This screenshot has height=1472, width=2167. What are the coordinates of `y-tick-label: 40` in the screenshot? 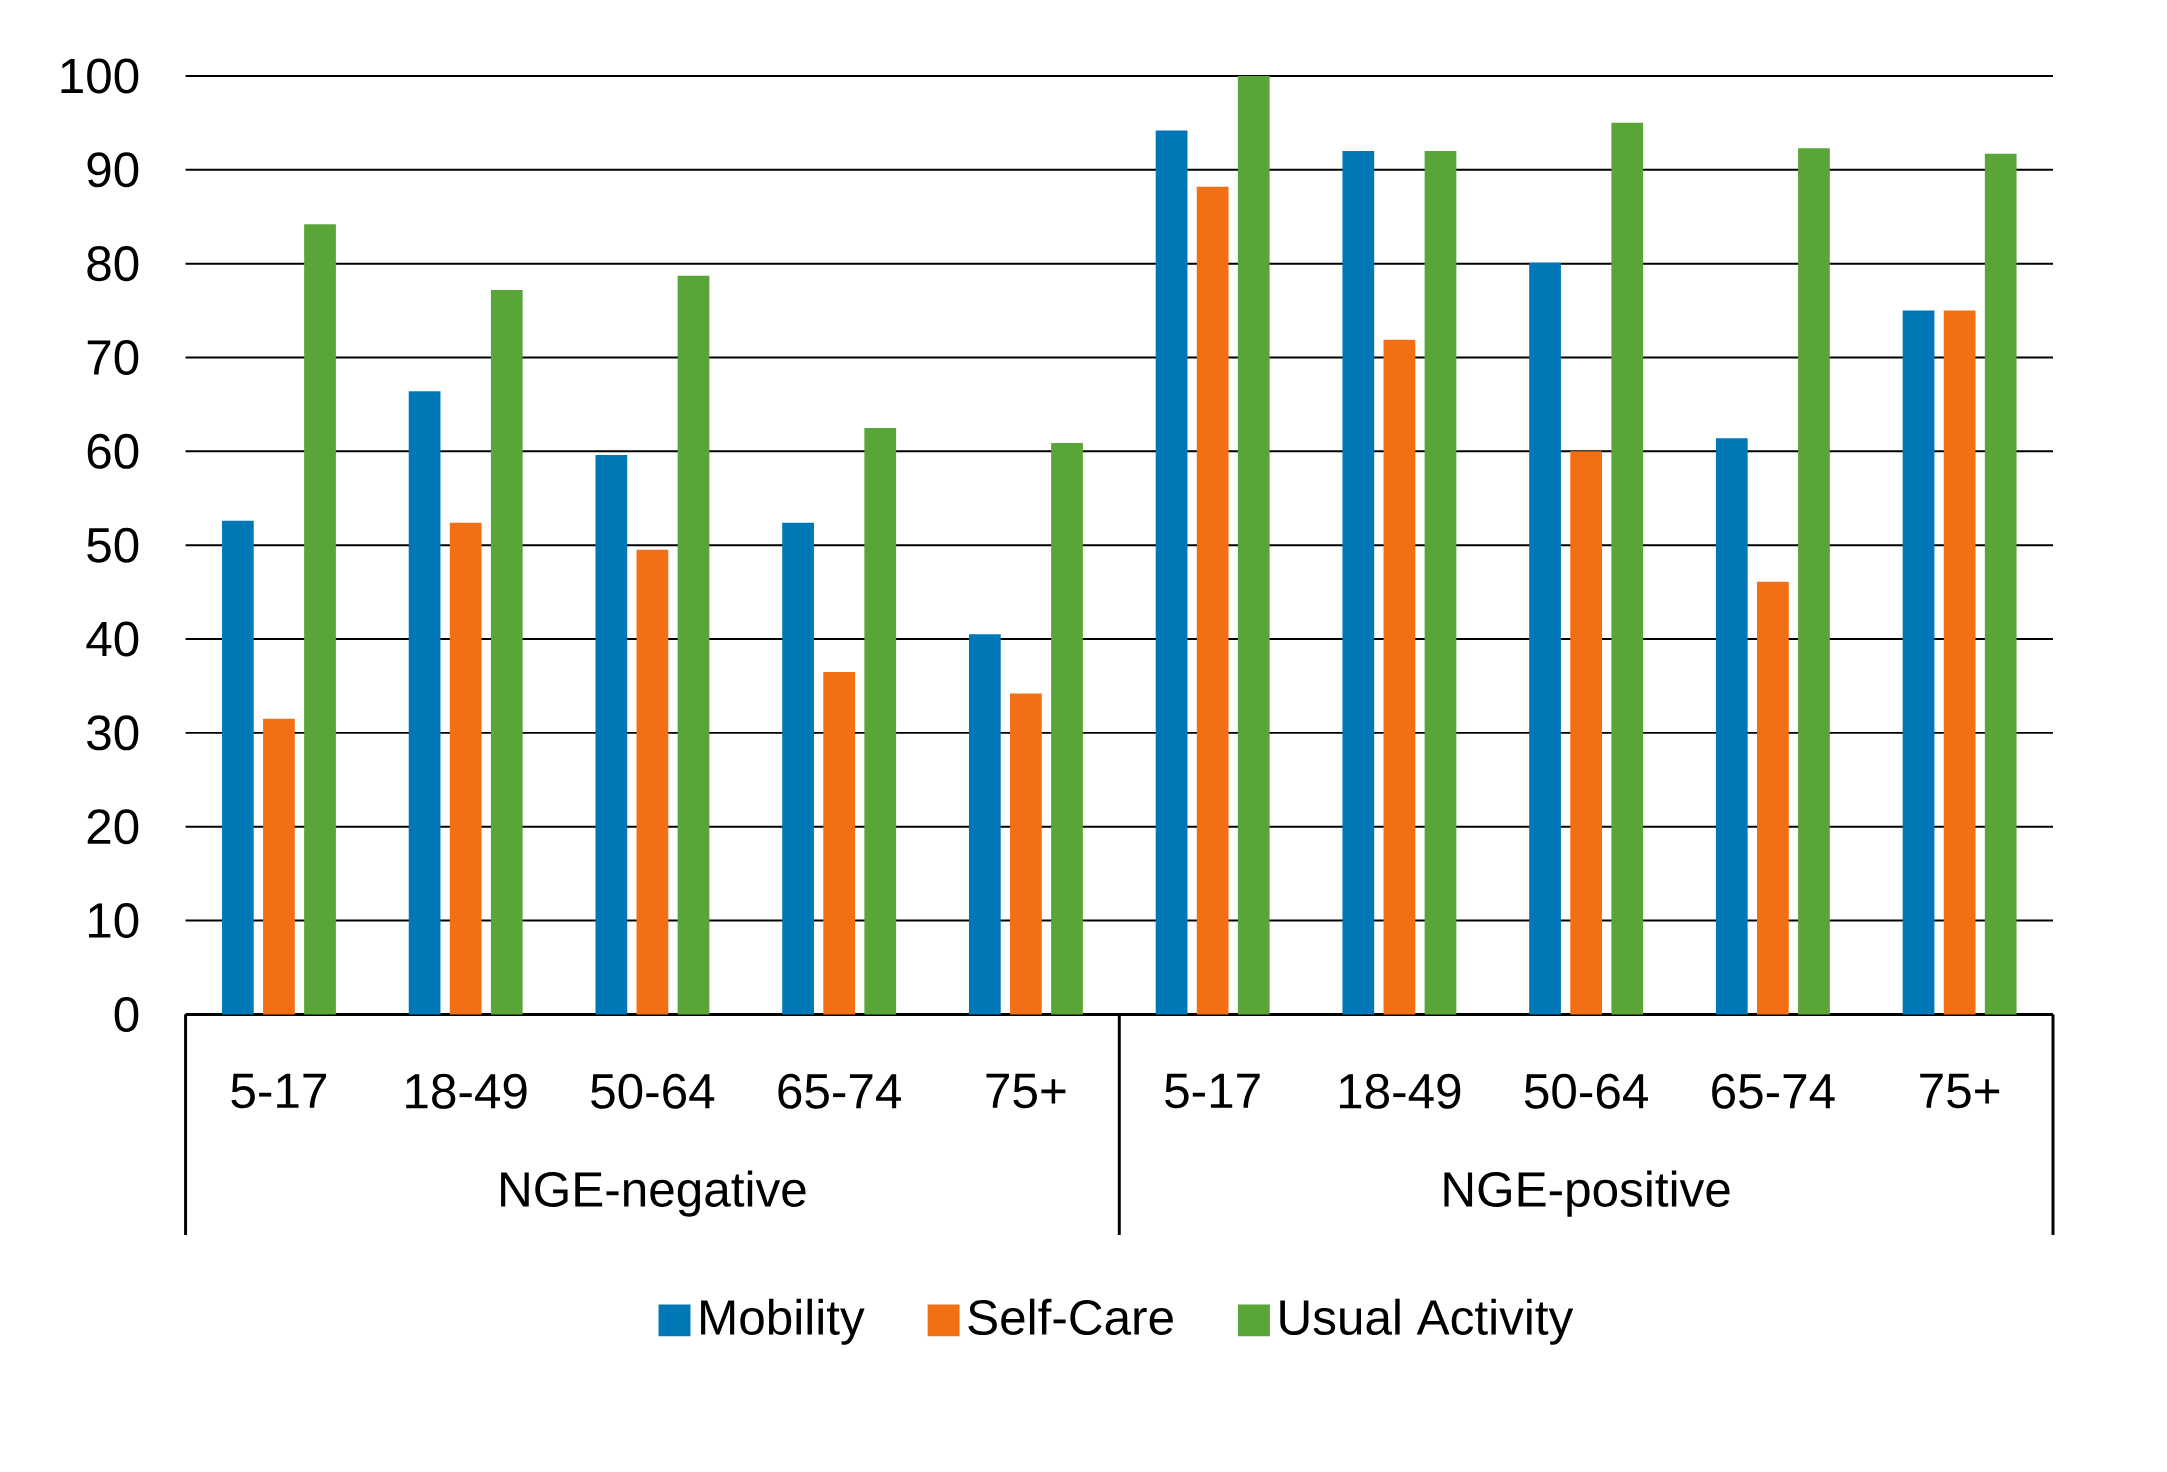 It's located at (112, 639).